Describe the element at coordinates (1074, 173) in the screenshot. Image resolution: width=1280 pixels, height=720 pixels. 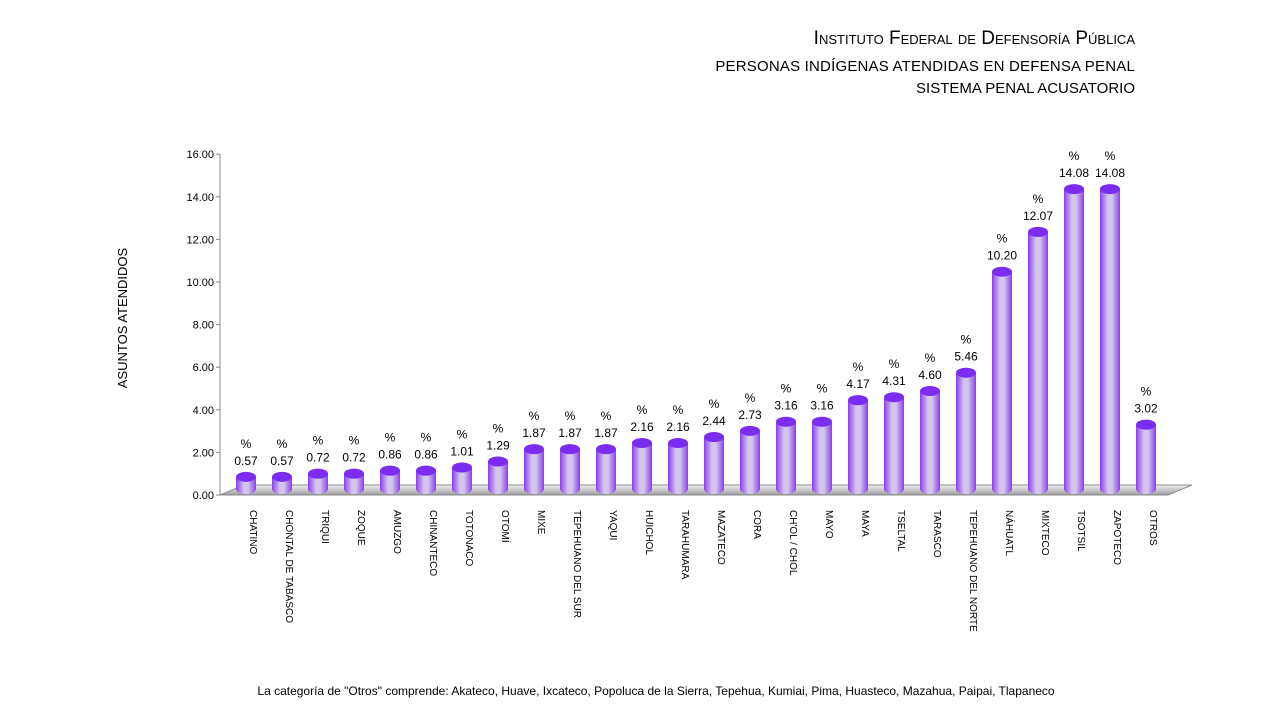
I see `data-label: 14.08` at that location.